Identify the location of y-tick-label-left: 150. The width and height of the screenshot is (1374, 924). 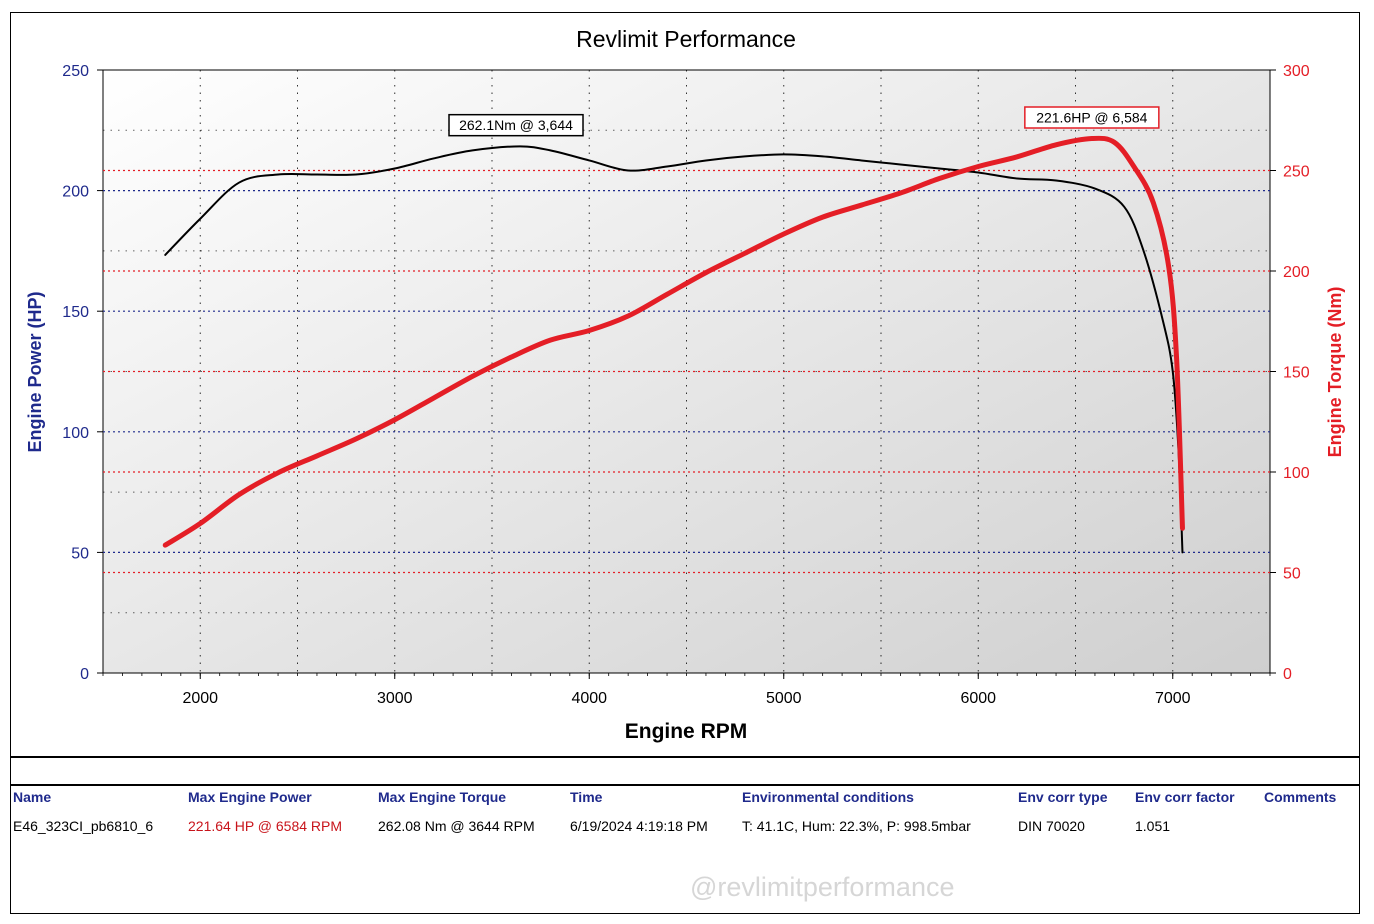
(75, 312).